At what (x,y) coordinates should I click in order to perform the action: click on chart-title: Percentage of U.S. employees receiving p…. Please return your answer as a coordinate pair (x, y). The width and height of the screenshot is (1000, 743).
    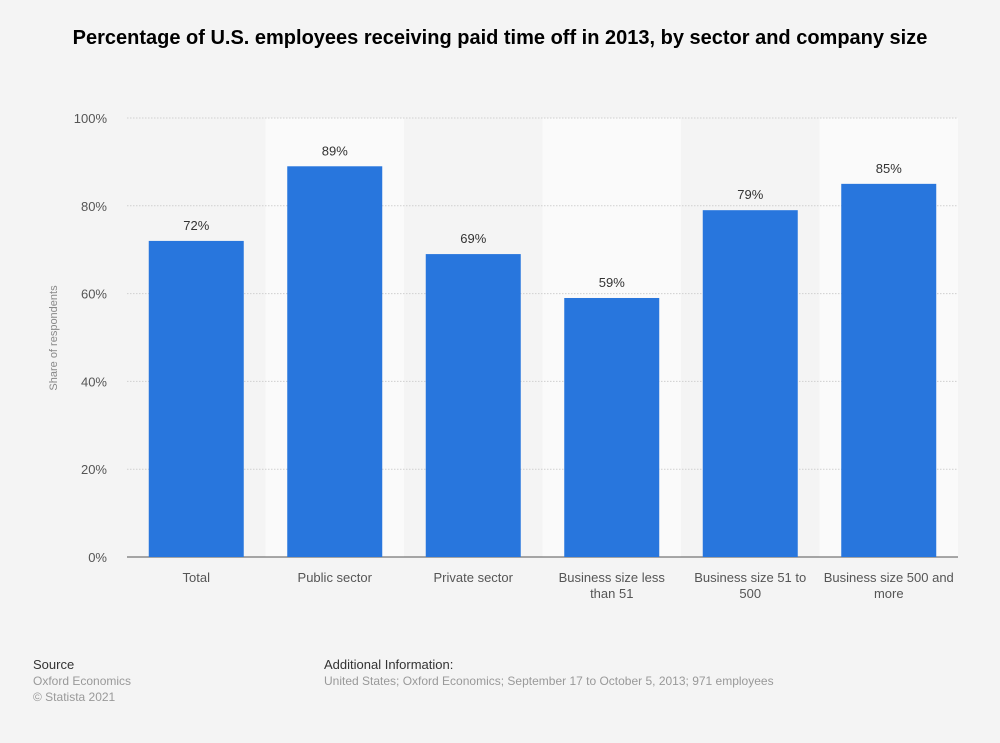
    Looking at the image, I should click on (500, 38).